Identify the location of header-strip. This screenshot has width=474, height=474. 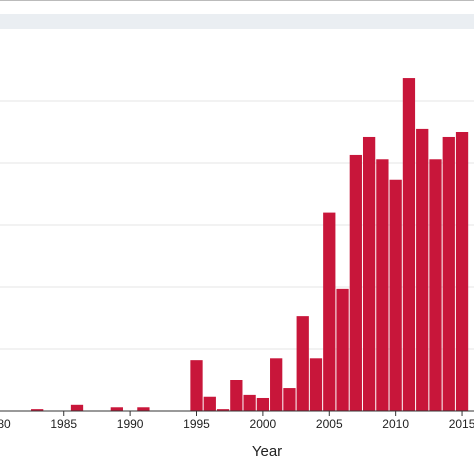
(237, 21).